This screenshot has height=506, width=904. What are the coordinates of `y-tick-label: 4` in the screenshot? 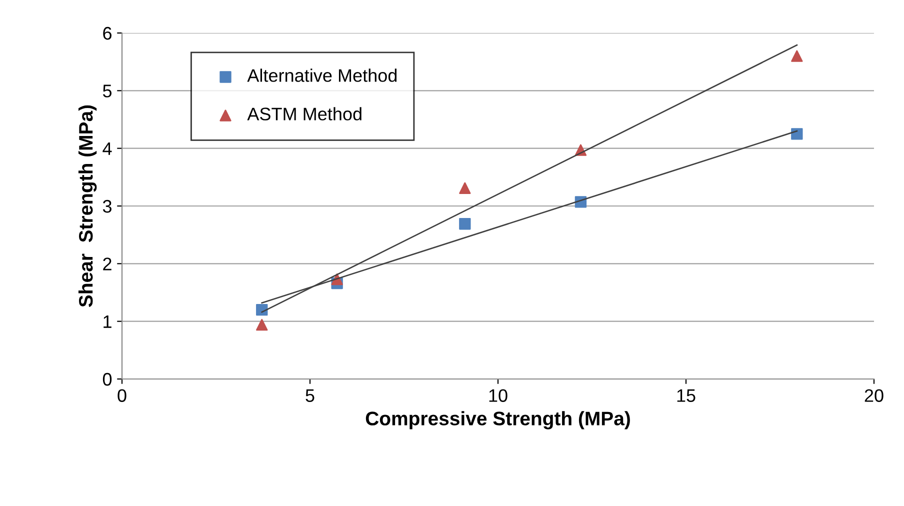 It's located at (107, 148).